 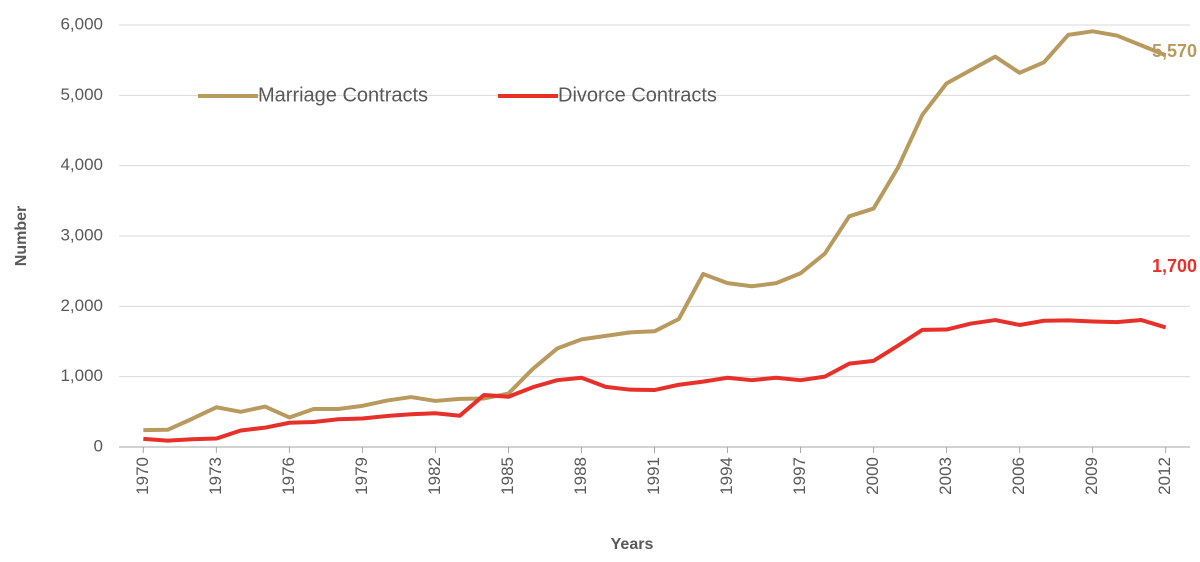 I want to click on y-tick-label: 3,000, so click(x=81, y=234).